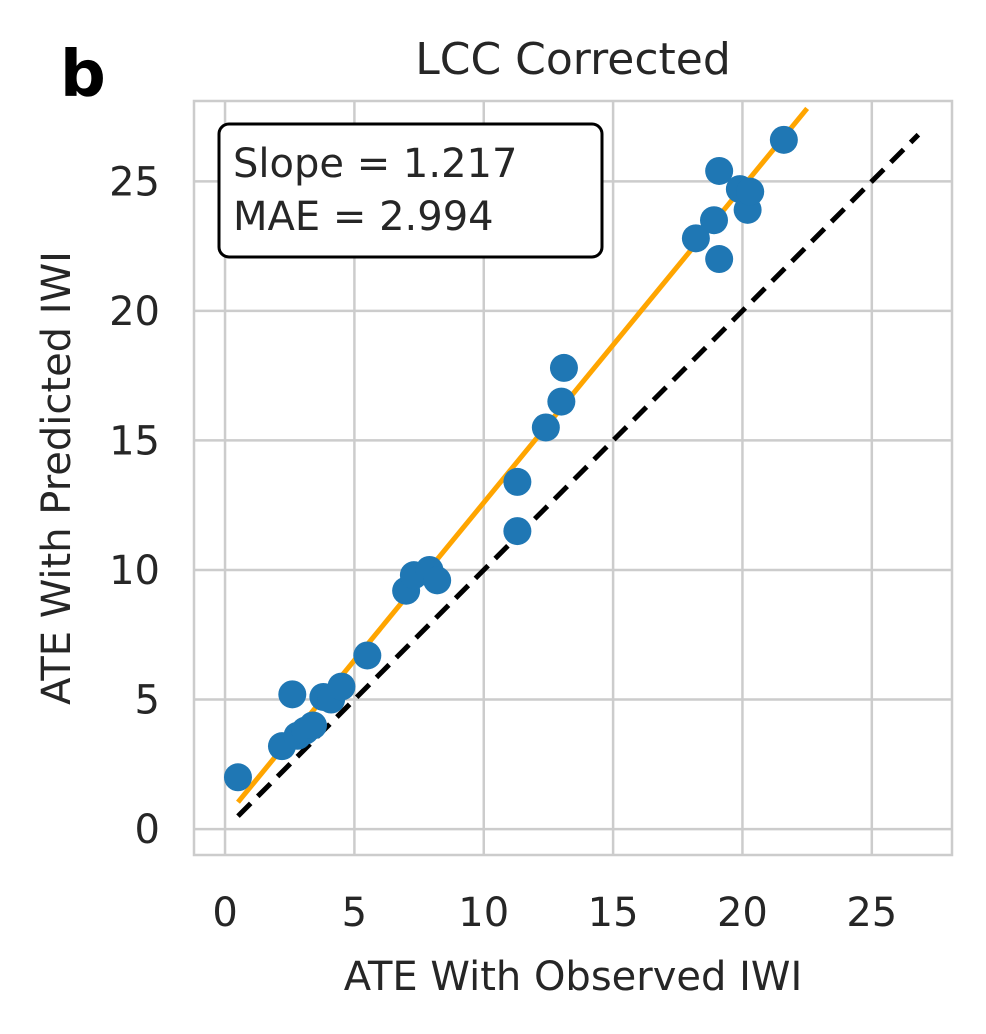 The width and height of the screenshot is (986, 1034). I want to click on y-axis-label: ATE With Predicted IWI, so click(57, 478).